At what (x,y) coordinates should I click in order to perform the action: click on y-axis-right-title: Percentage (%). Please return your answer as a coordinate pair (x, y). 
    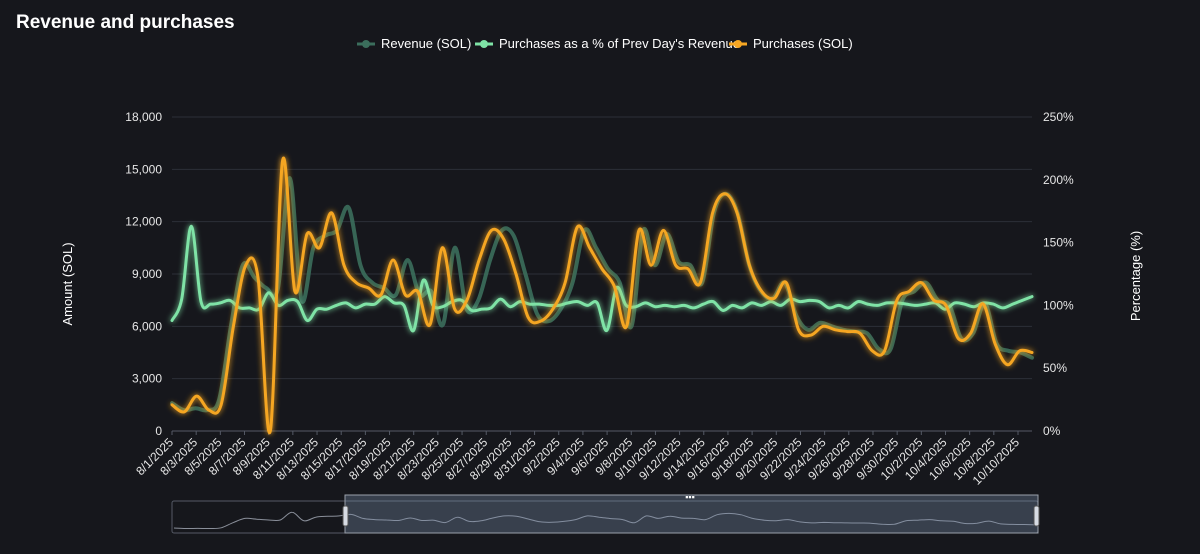
    Looking at the image, I should click on (1135, 276).